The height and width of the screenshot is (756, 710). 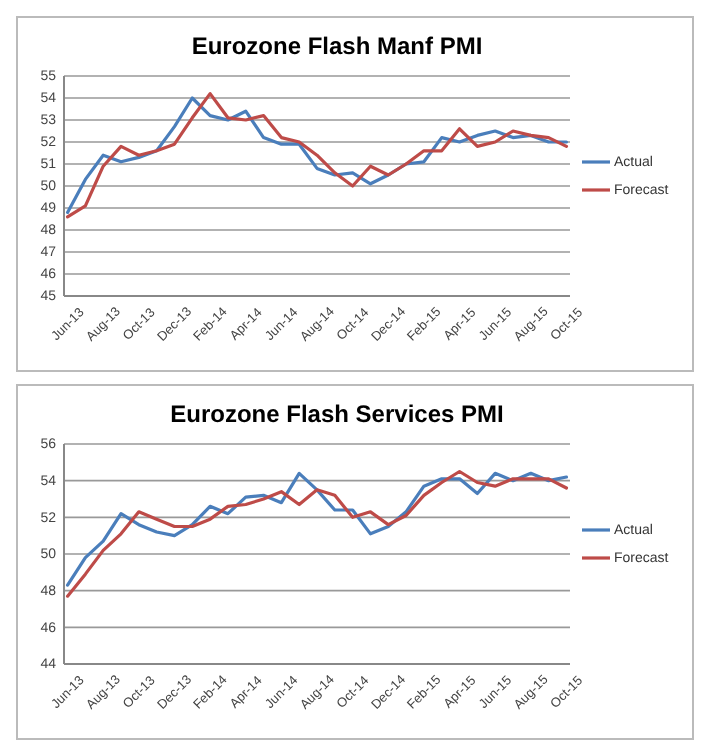 I want to click on chart-title: Eurozone Flash Services PMI, so click(x=337, y=414).